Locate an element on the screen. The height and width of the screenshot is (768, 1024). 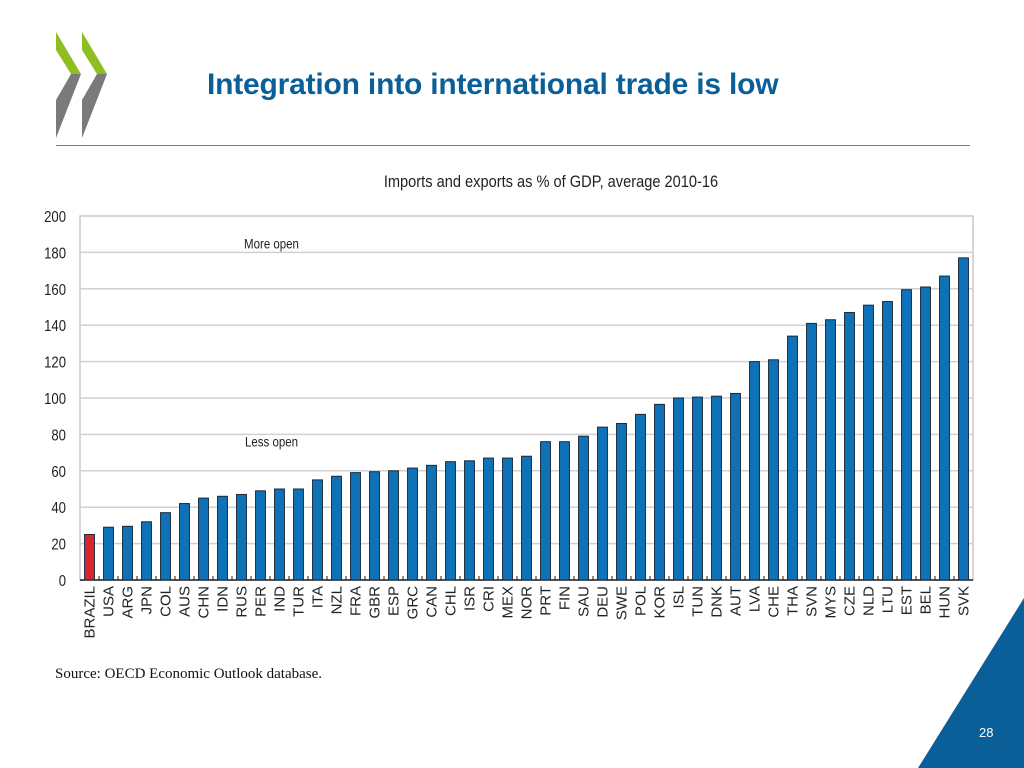
bar-idn is located at coordinates (222, 538).